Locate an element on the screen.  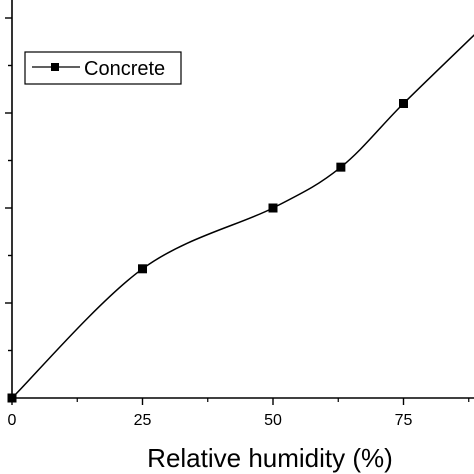
x-tick-label: 0 is located at coordinates (12, 420).